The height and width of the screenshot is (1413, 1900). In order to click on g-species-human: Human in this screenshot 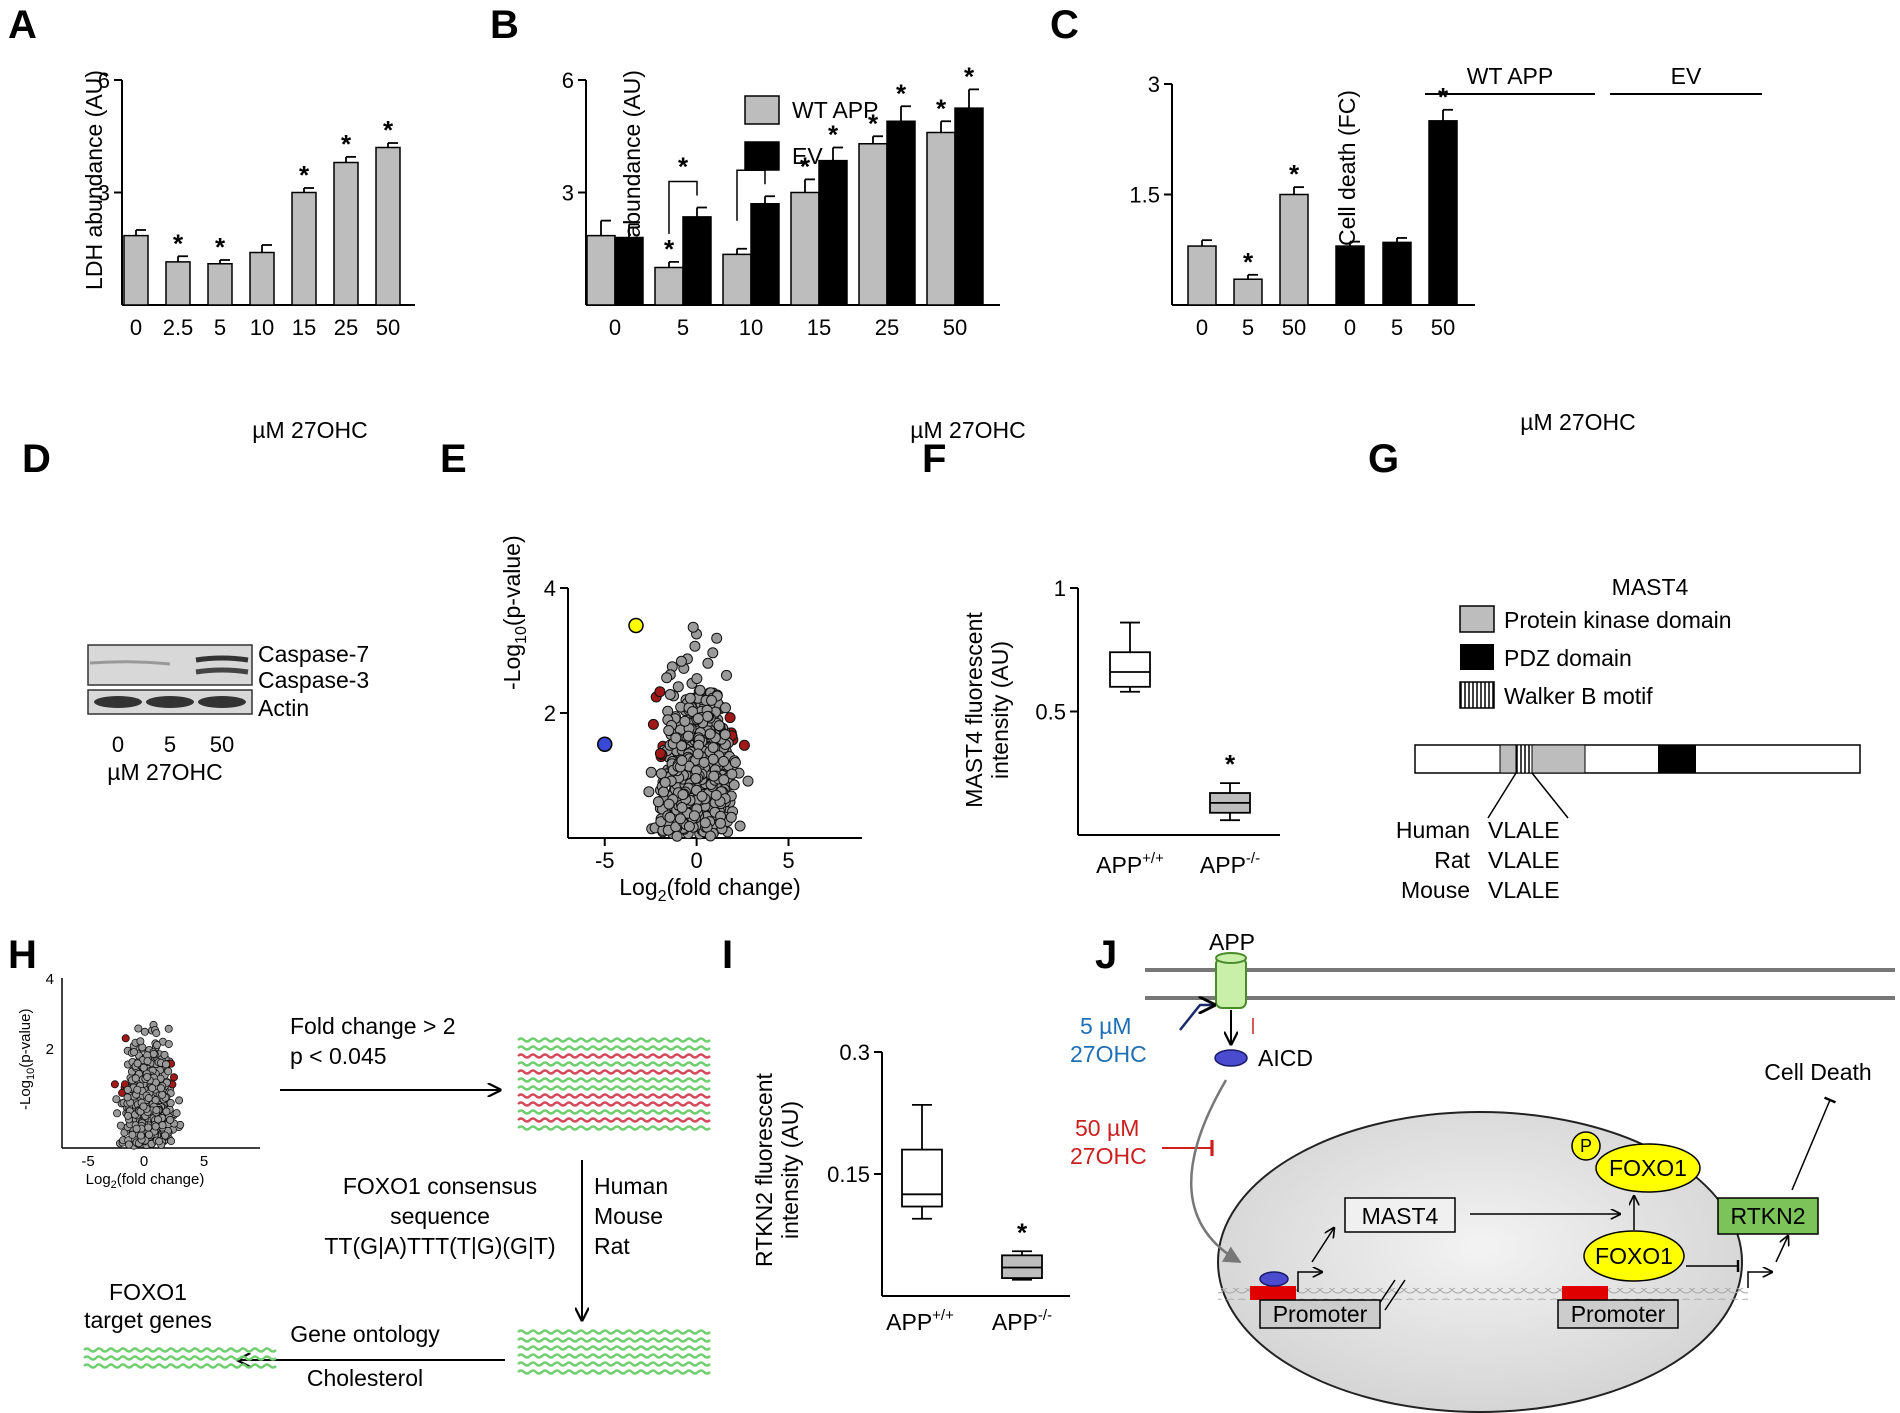, I will do `click(1433, 830)`.